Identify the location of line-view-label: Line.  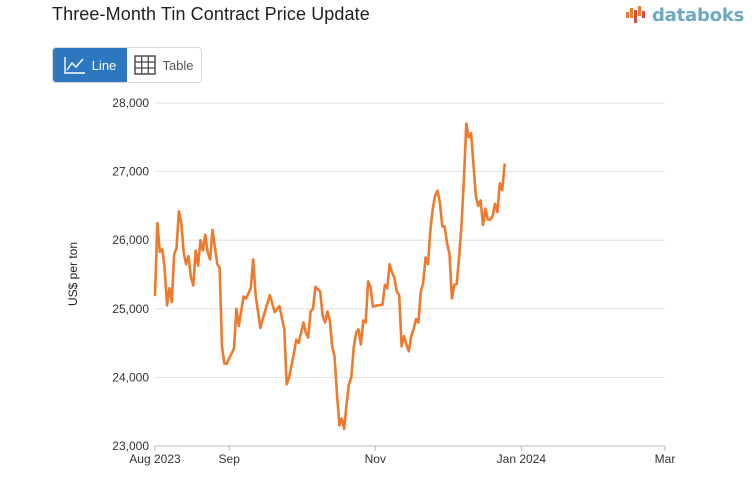
(104, 65).